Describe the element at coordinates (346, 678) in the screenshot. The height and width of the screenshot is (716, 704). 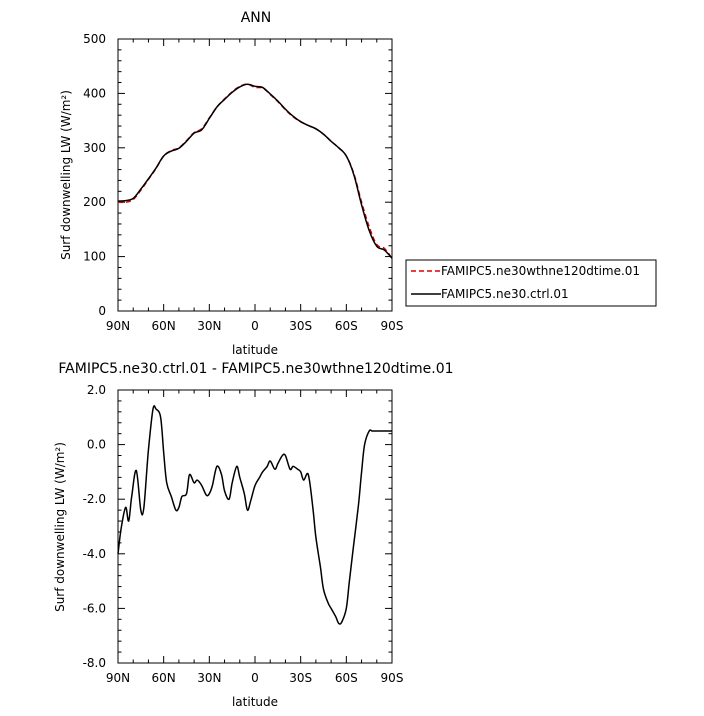
I see `bottom-x-tick-label: 60S` at that location.